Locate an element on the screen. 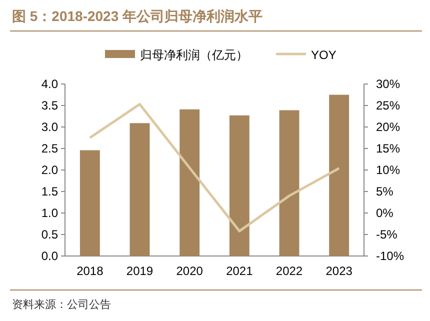 Image resolution: width=430 pixels, height=321 pixels. y-tick-label: 1.0 is located at coordinates (49, 213).